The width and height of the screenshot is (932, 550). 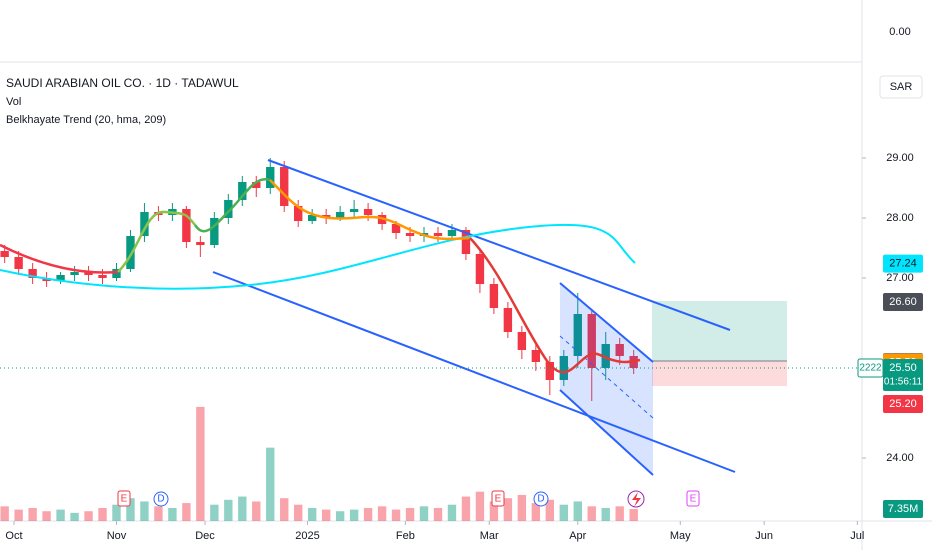 I want to click on symbol-label: 2222, so click(x=870, y=368).